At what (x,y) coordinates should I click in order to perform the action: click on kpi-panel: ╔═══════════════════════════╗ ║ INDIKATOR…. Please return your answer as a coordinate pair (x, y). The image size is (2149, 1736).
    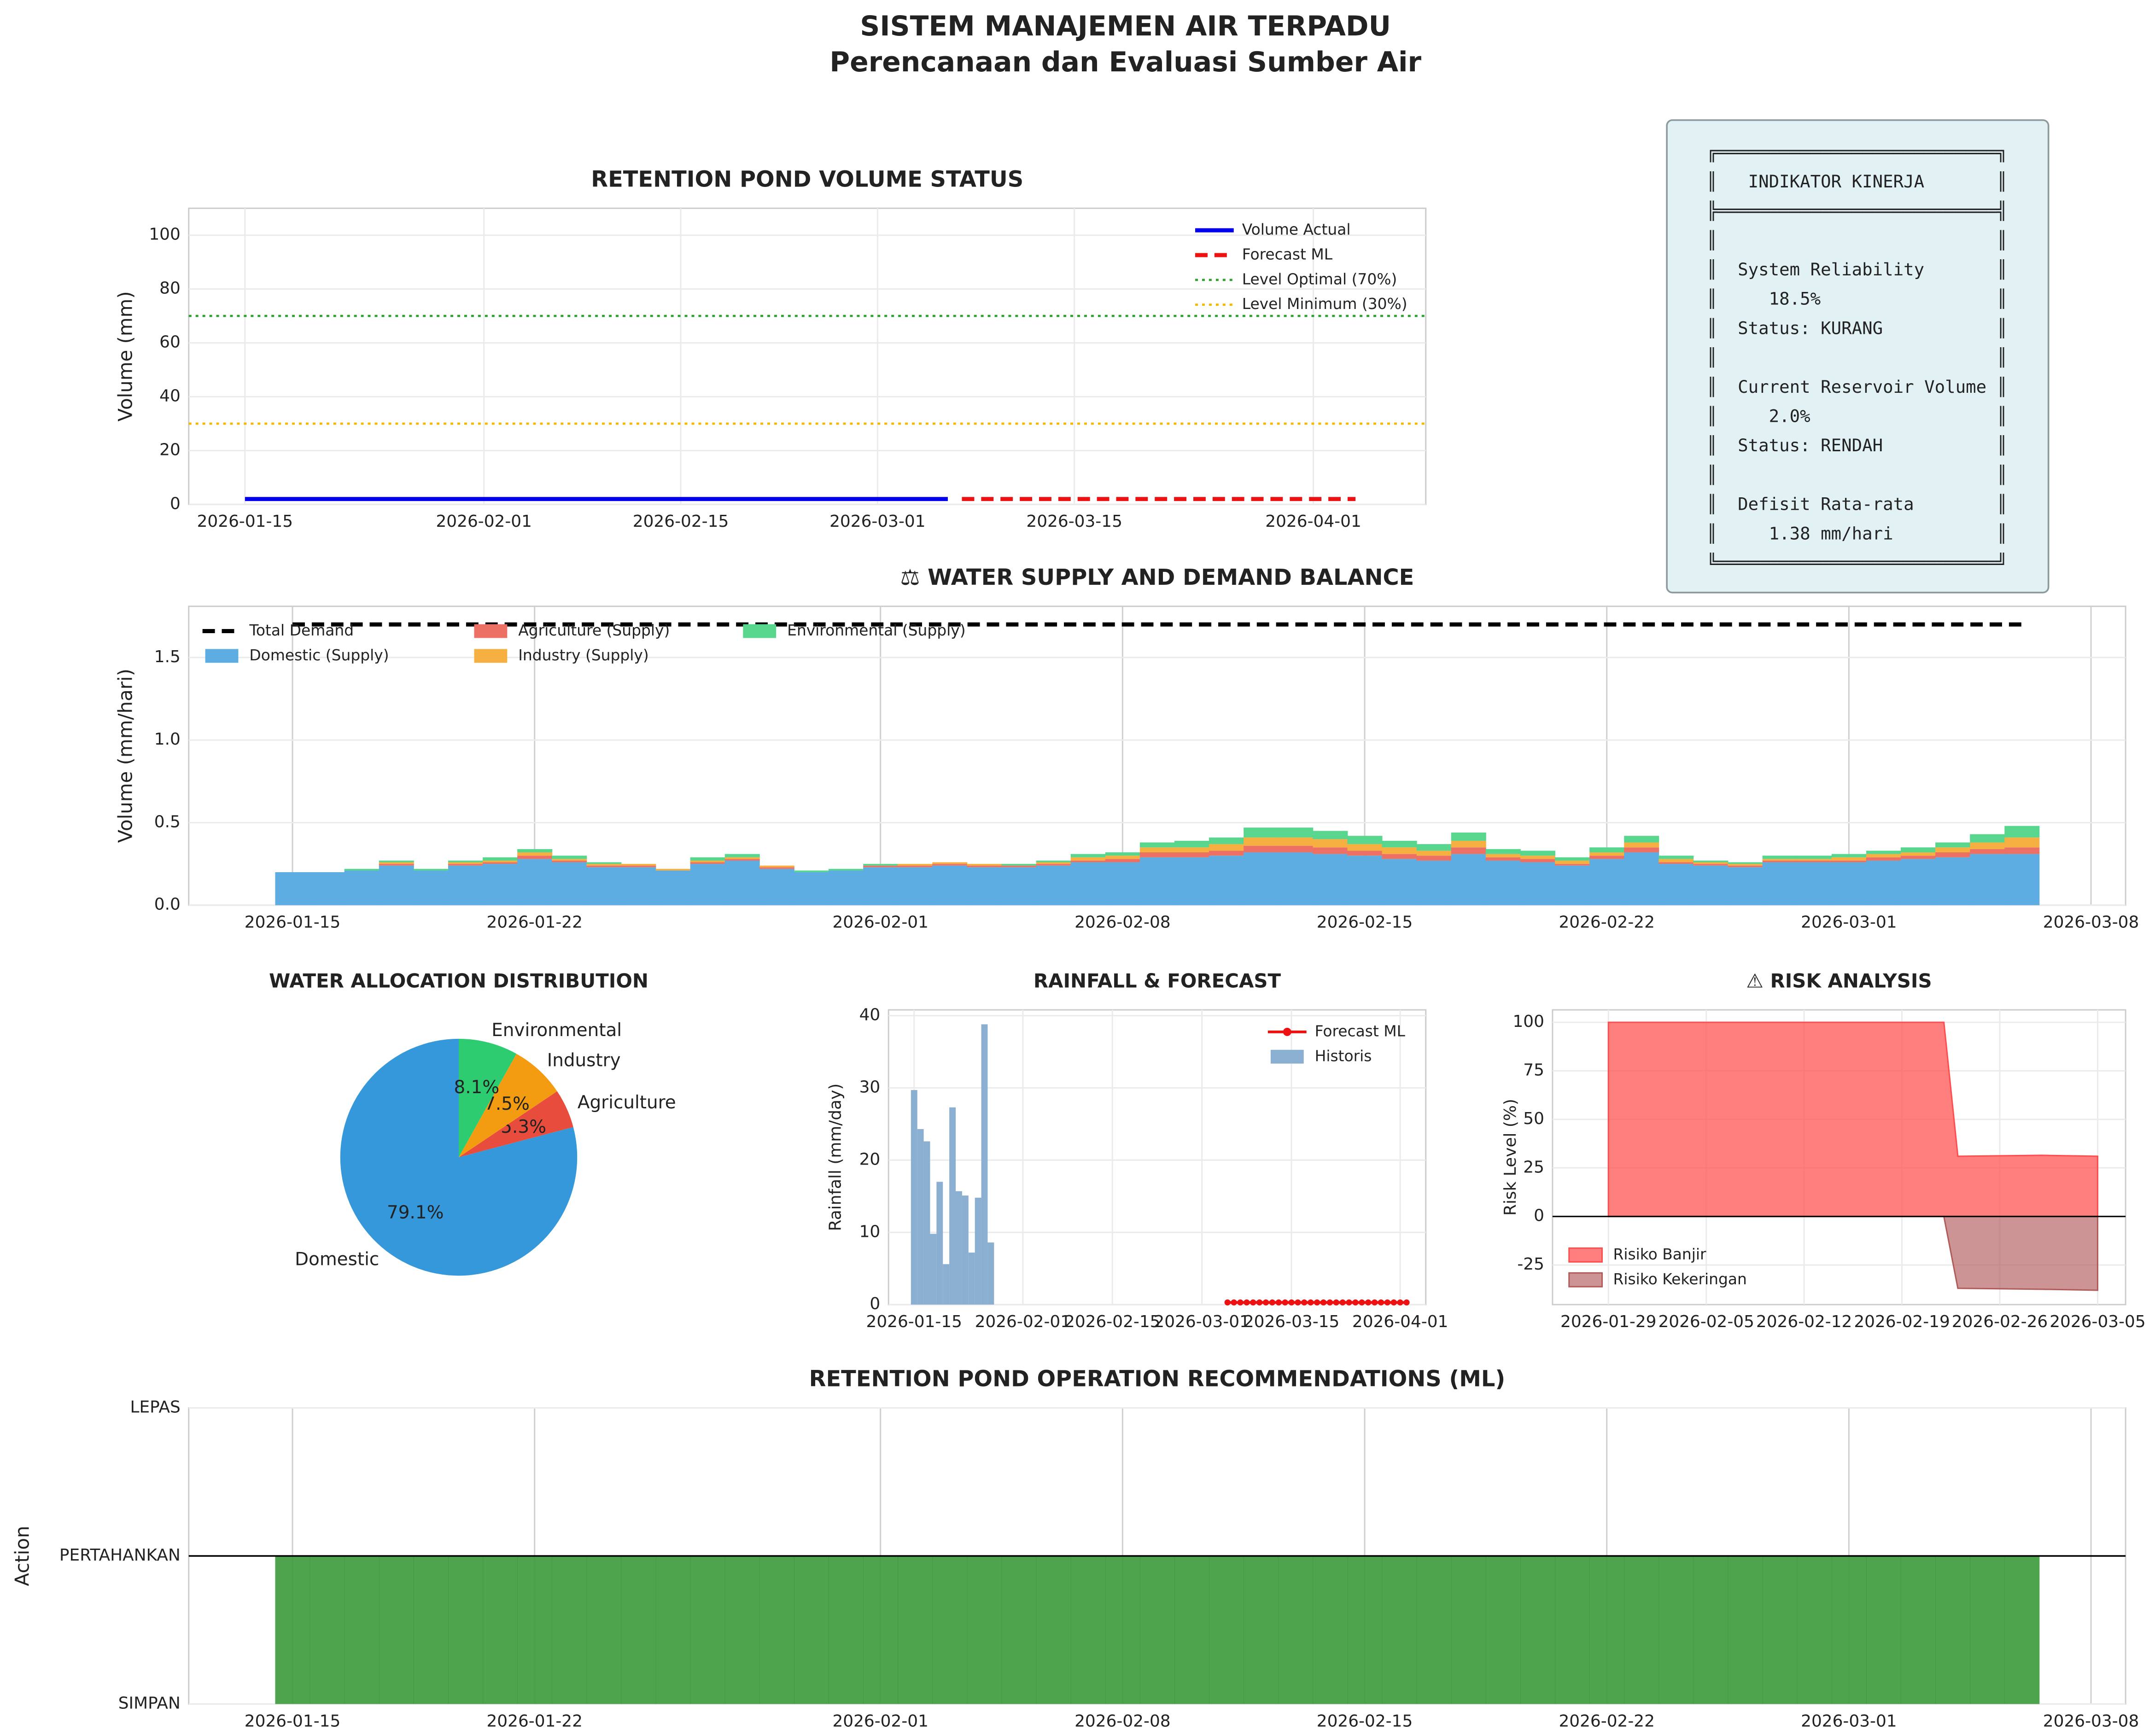
    Looking at the image, I should click on (1858, 357).